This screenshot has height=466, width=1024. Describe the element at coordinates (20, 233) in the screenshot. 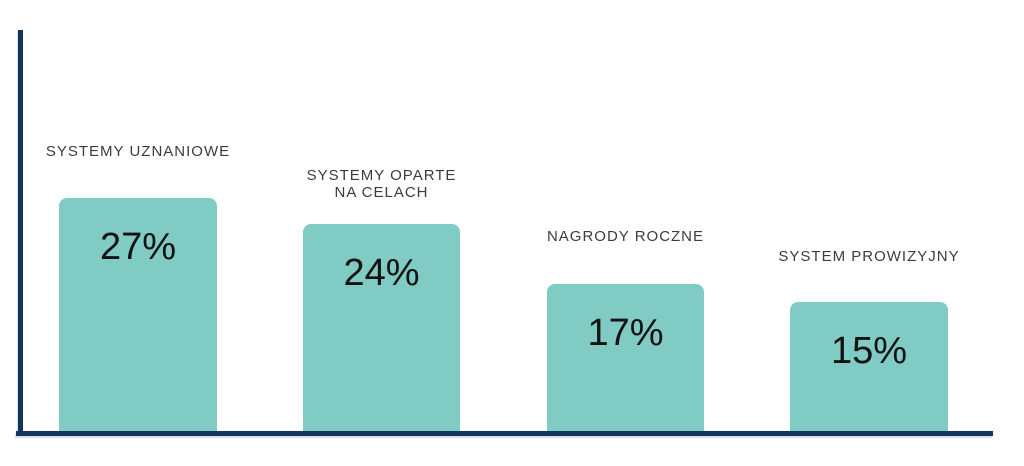

I see `y-axis-line` at that location.